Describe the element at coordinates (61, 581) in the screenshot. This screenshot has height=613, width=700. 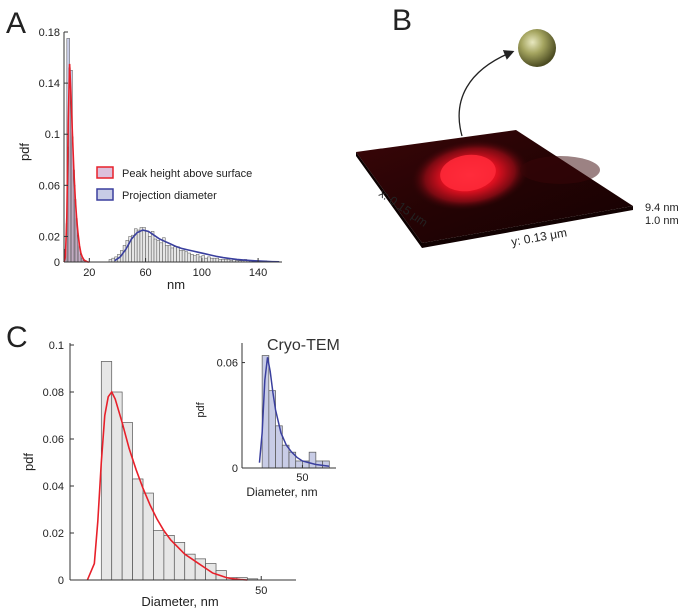
I see `panel-c-ytick-label: 0` at that location.